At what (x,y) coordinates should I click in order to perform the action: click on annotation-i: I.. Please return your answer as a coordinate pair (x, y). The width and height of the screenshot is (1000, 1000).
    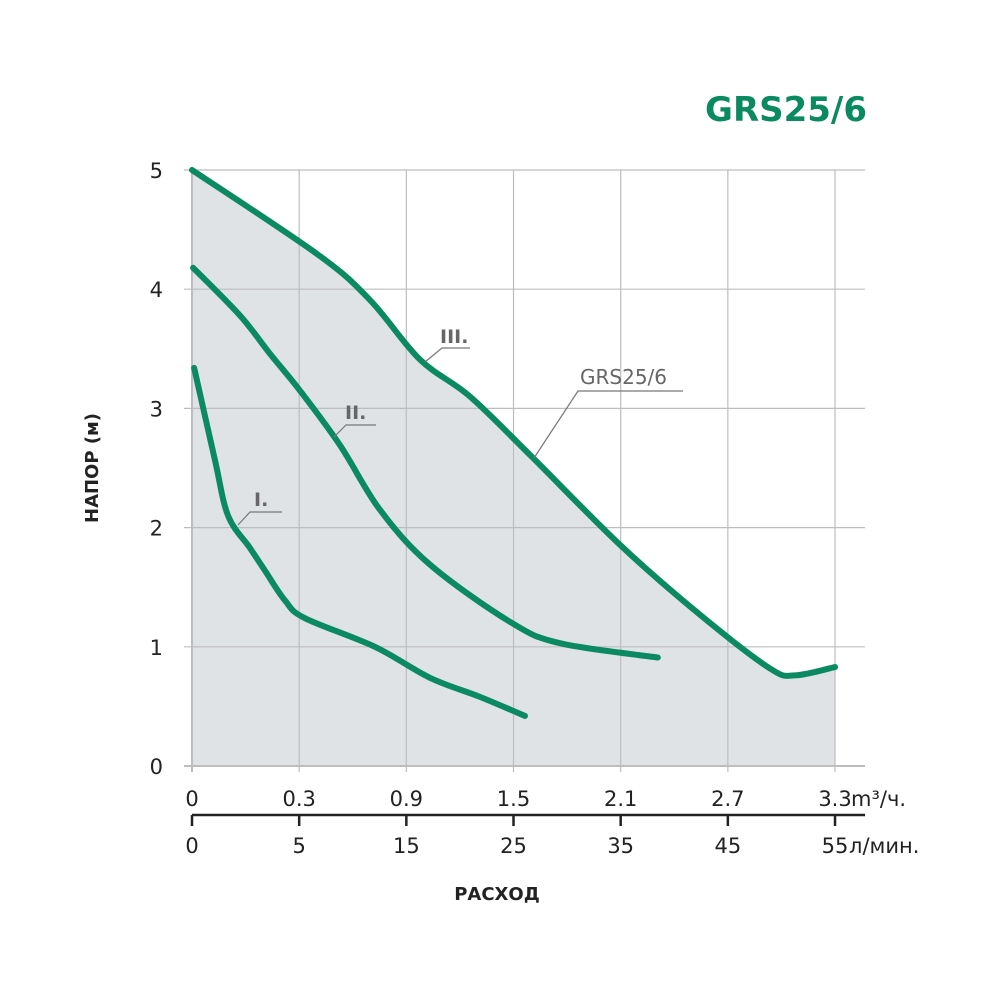
    Looking at the image, I should click on (259, 507).